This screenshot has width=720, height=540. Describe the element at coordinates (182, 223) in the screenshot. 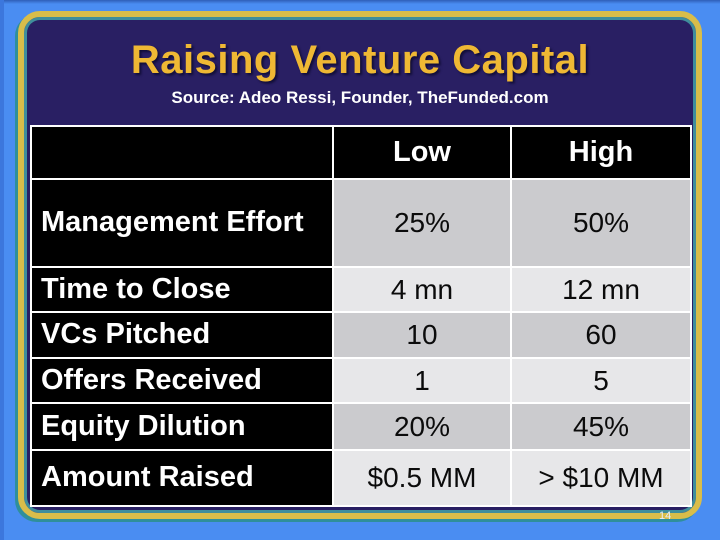

I see `label-management-effort: Management Effort` at that location.